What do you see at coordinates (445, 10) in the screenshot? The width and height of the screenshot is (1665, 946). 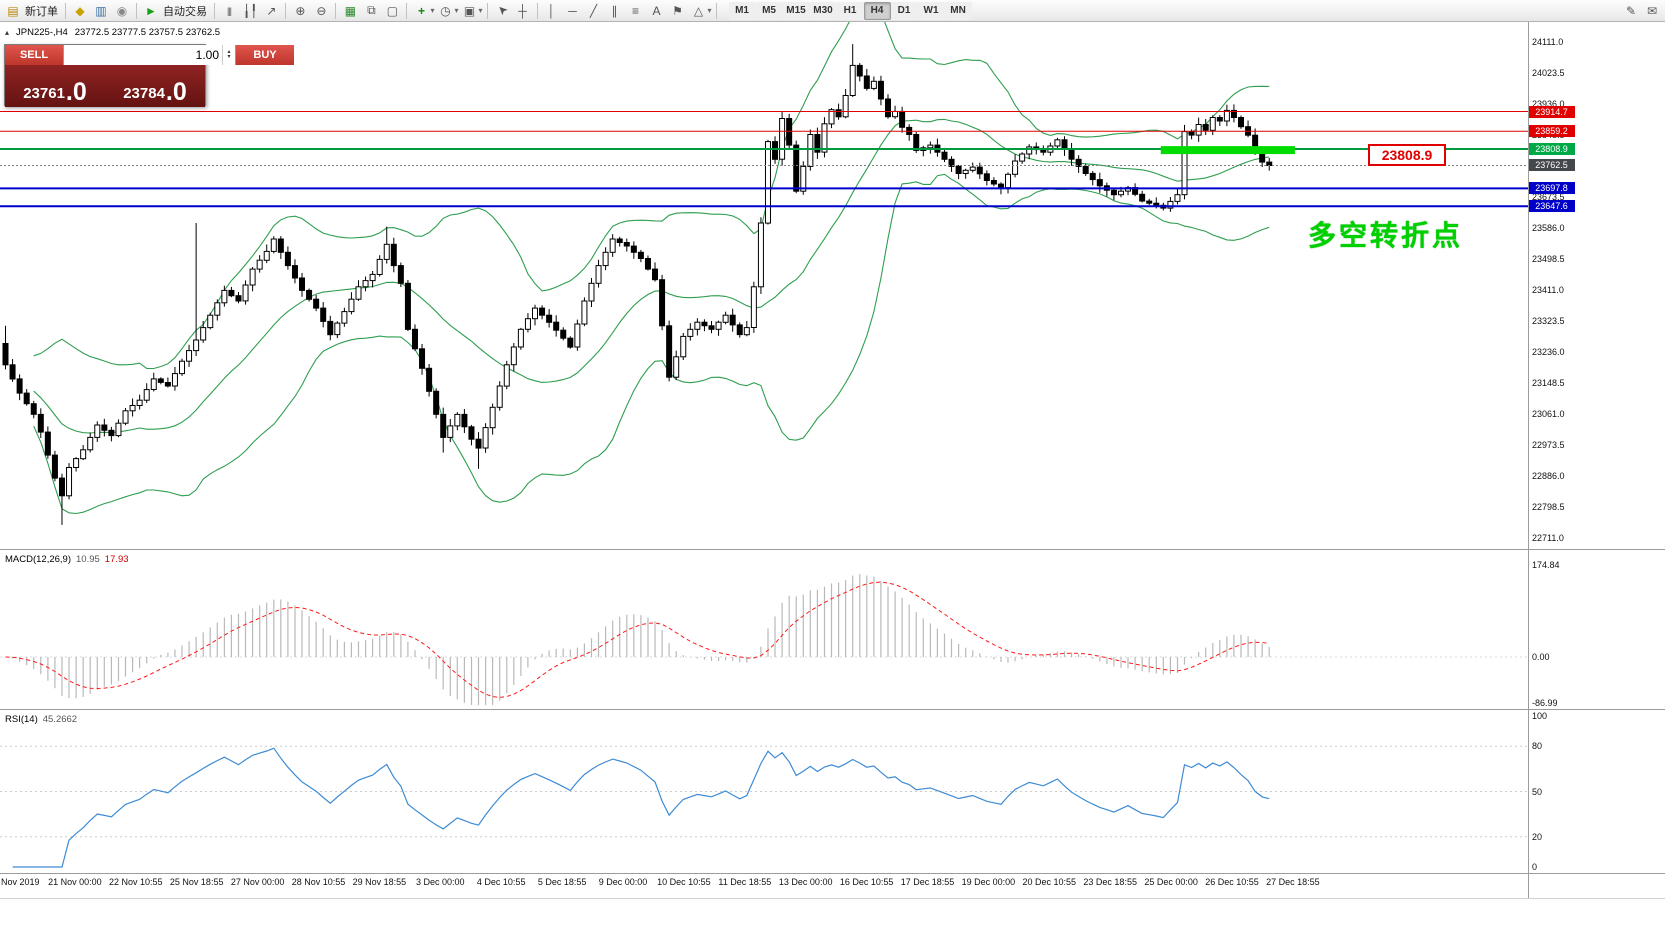 I see `periods-icon: ◷` at bounding box center [445, 10].